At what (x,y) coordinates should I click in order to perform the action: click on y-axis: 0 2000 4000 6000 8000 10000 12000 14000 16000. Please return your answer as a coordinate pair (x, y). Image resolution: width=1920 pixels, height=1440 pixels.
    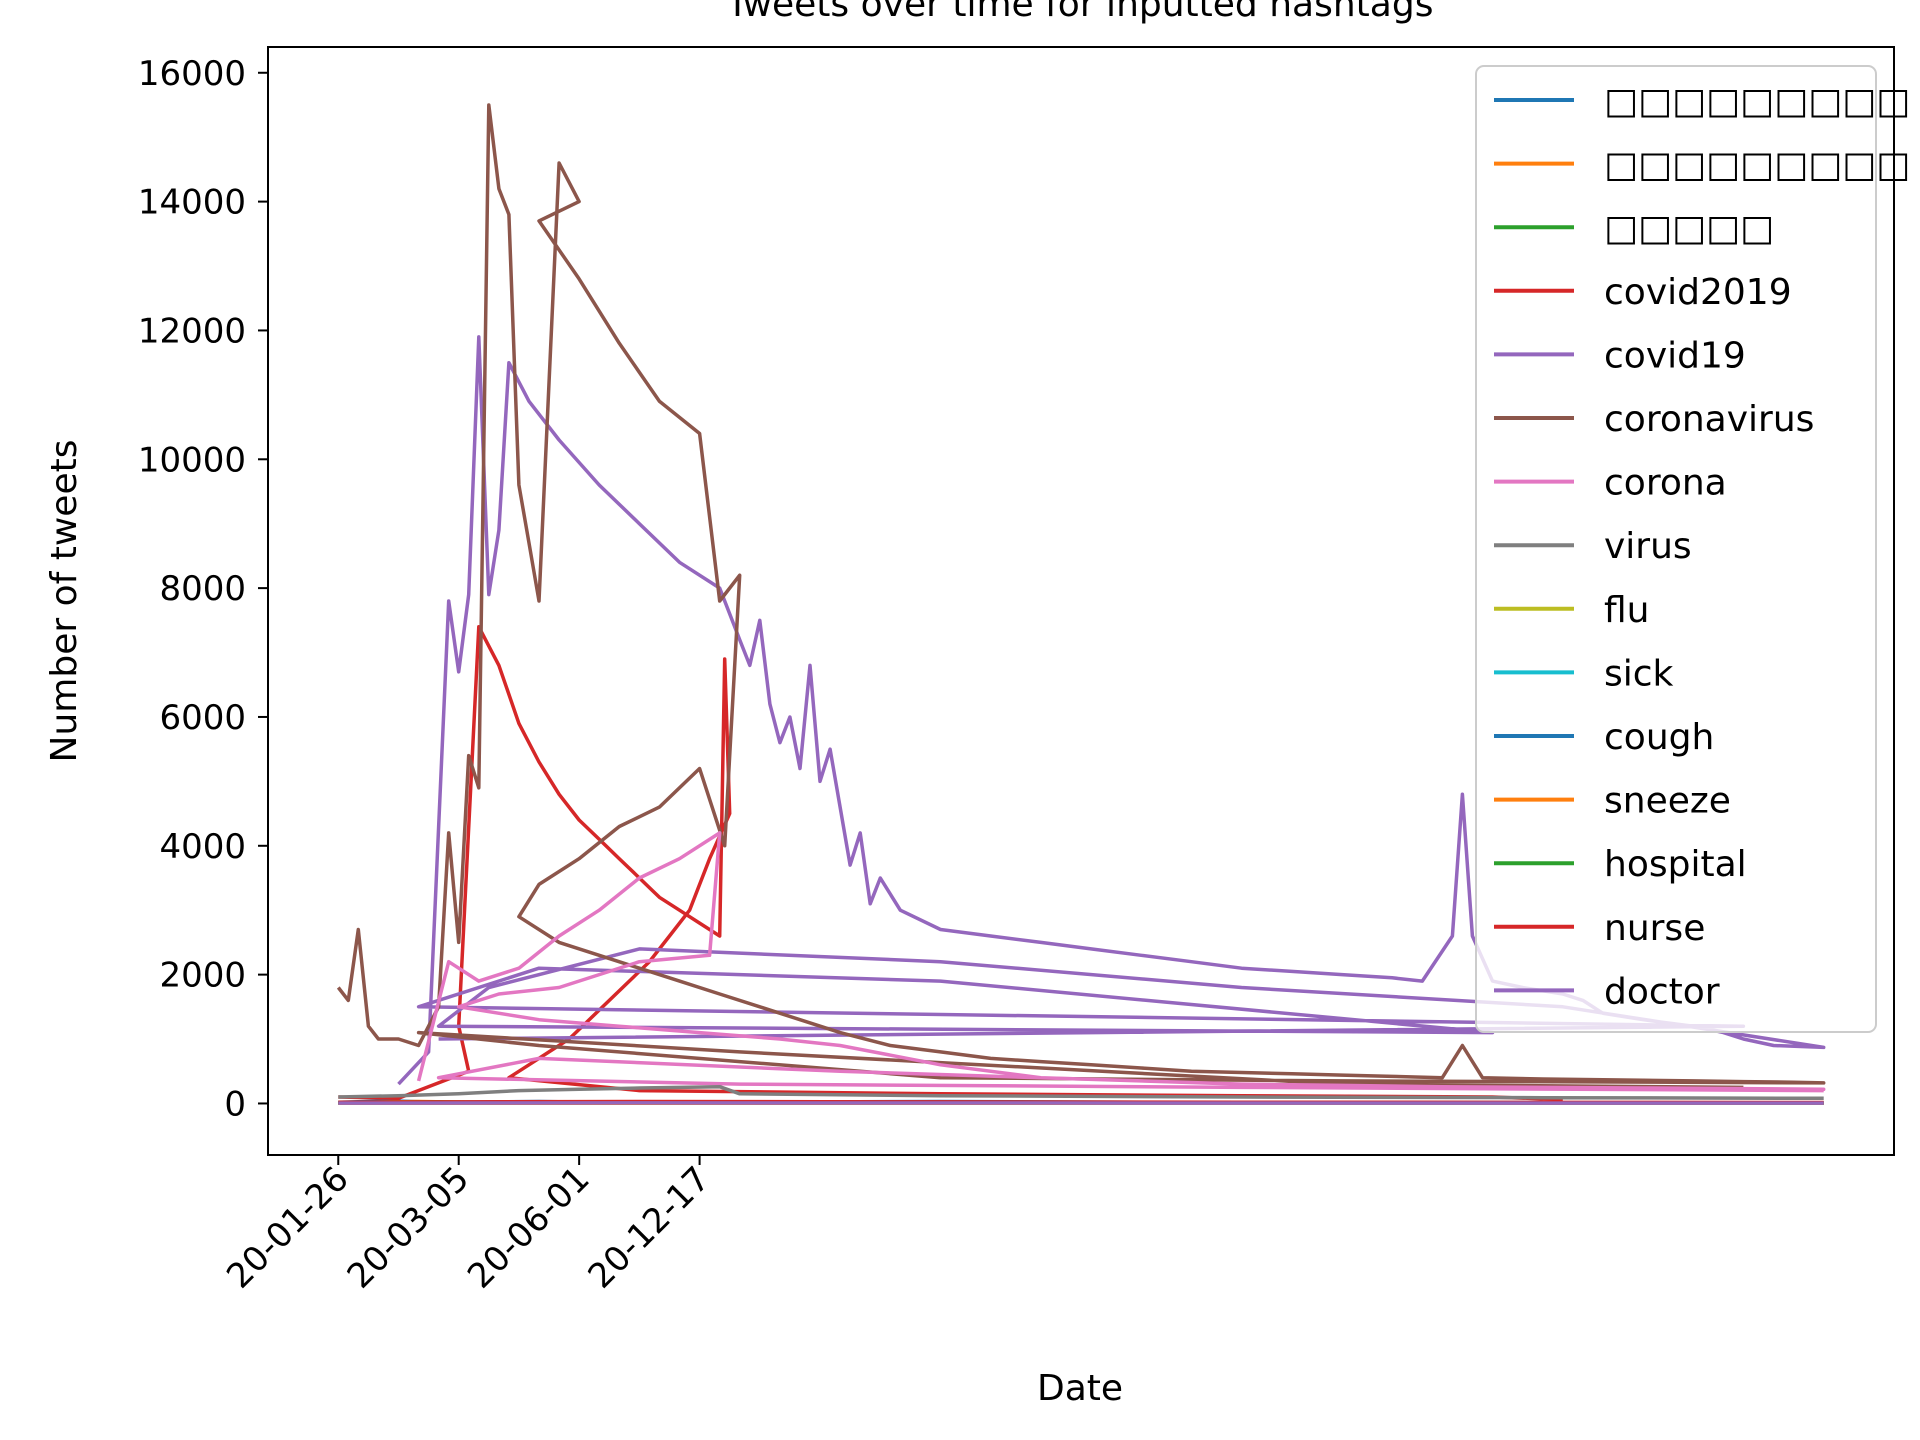
    Looking at the image, I should click on (203, 589).